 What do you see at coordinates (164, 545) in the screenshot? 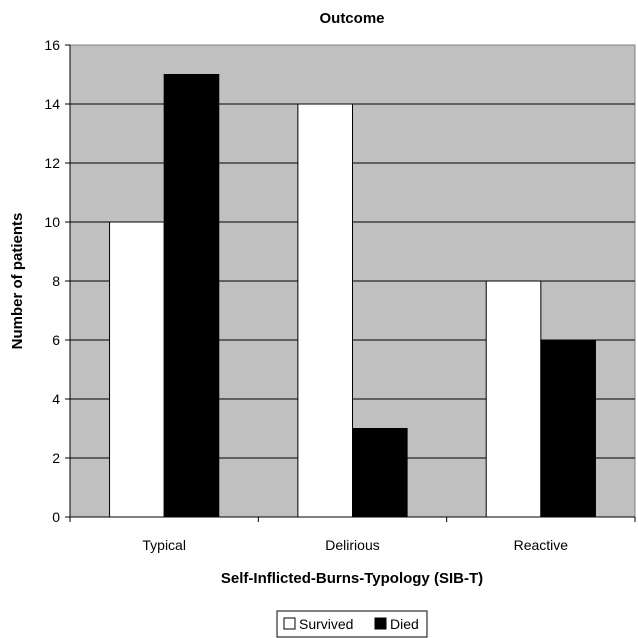
I see `x-tick-label: Typical` at bounding box center [164, 545].